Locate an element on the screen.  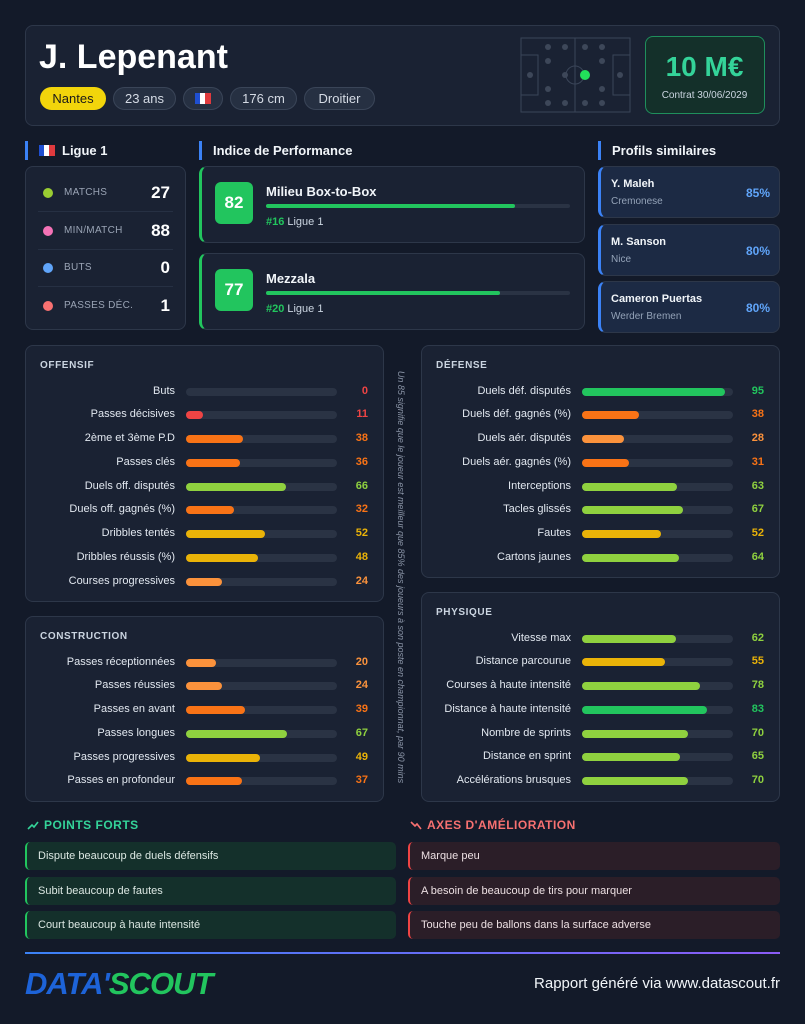
stat-label: Fautes is located at coordinates (554, 533).